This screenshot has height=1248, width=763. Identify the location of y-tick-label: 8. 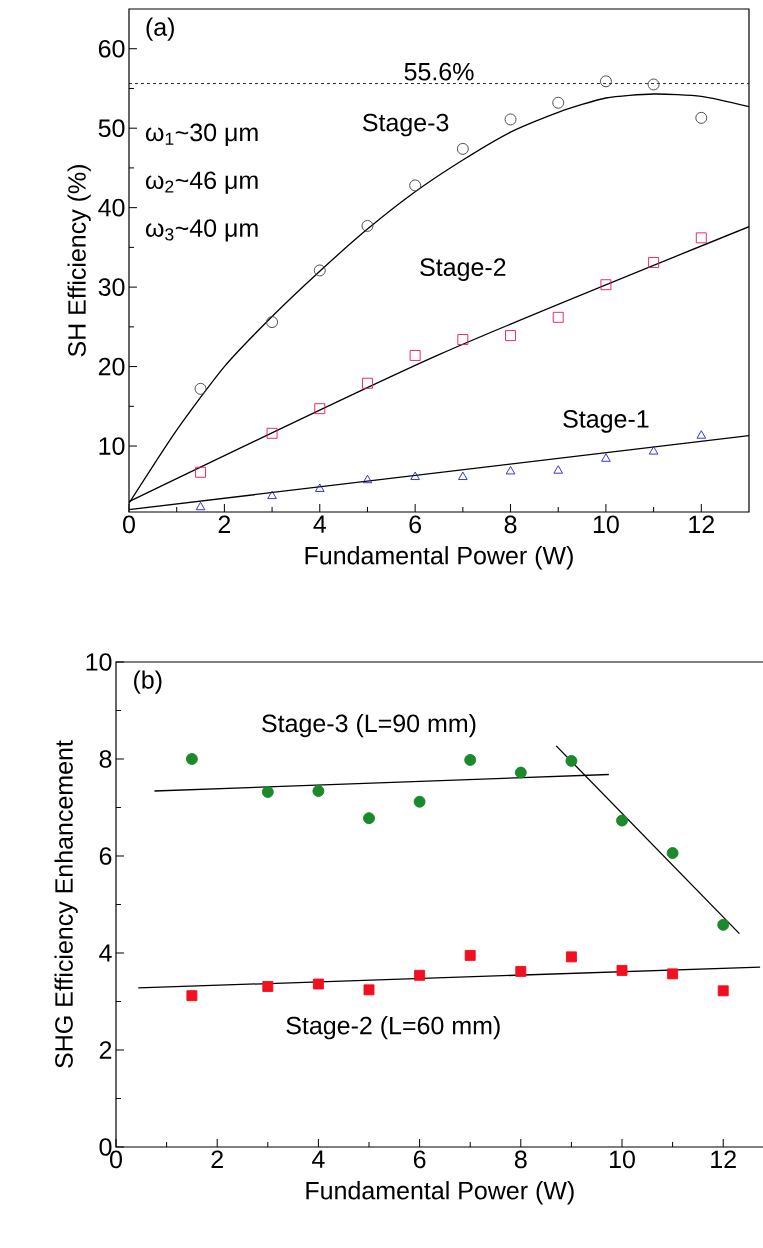
(105, 759).